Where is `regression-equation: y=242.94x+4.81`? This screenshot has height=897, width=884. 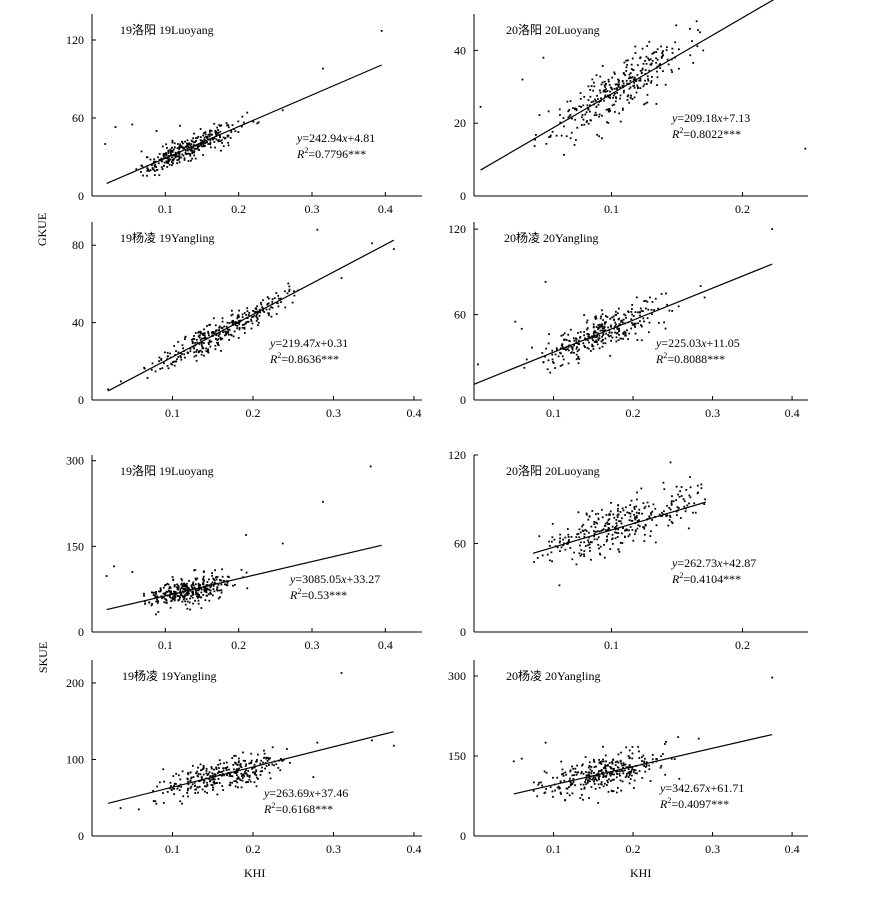
regression-equation: y=242.94x+4.81 is located at coordinates (335, 138).